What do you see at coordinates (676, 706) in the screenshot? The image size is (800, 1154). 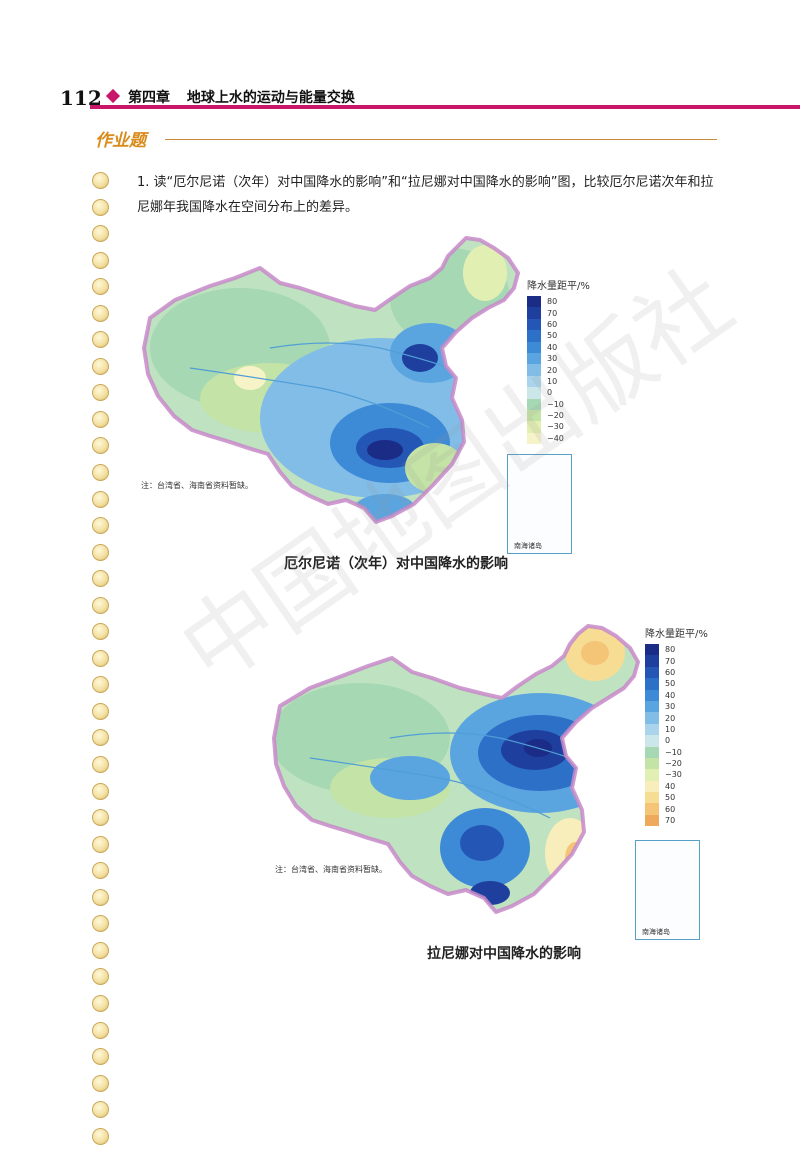 I see `legend-item: 30` at bounding box center [676, 706].